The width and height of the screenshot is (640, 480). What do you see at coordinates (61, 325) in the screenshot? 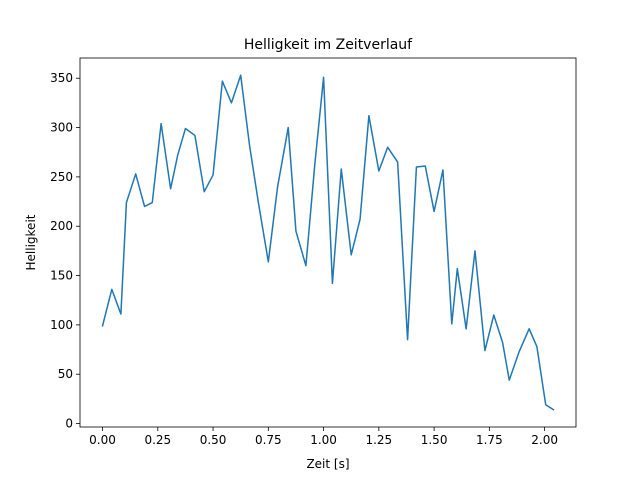
I see `y-tick-label: 100` at bounding box center [61, 325].